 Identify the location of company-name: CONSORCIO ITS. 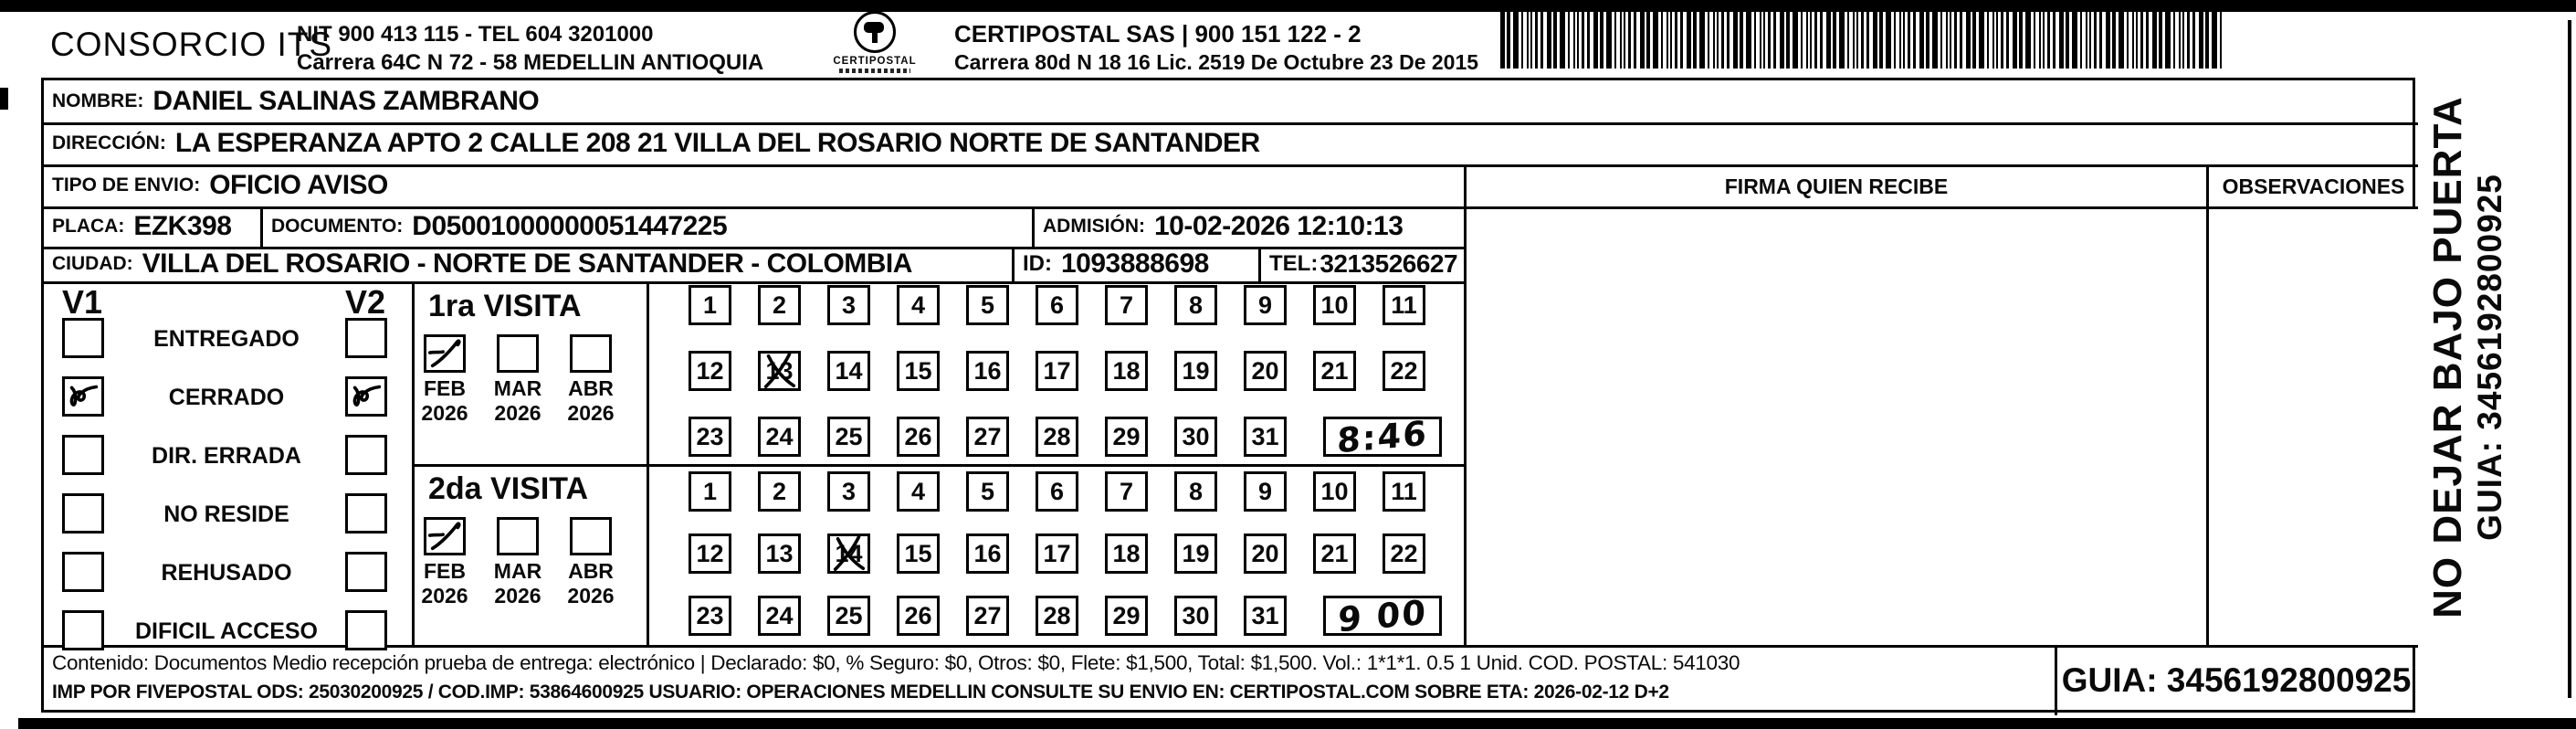
(191, 44).